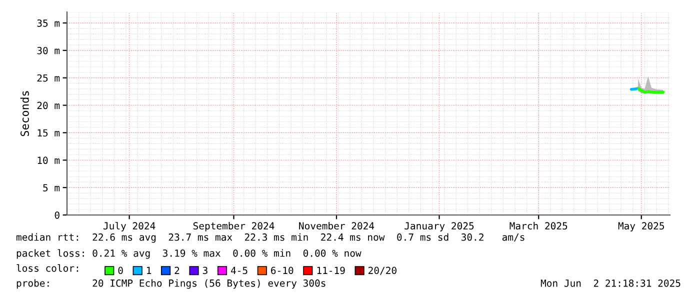 This screenshot has width=697, height=297. I want to click on y-tick-label: 10 m, so click(49, 160).